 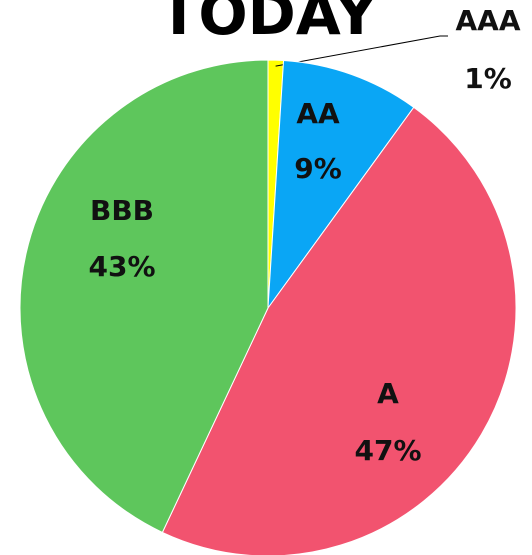 What do you see at coordinates (487, 20) in the screenshot?
I see `slice-label: AAA` at bounding box center [487, 20].